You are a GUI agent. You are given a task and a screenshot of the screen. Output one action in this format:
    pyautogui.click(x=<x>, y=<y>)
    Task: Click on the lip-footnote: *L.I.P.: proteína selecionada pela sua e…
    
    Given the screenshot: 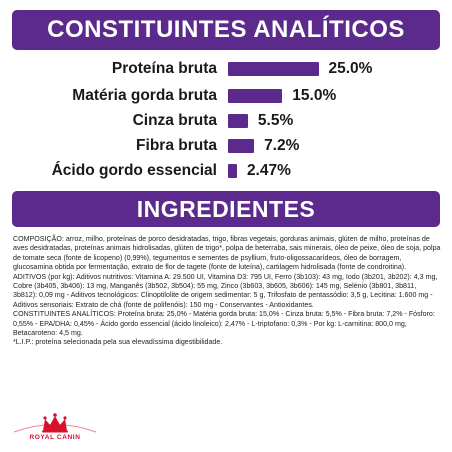 What is the action you would take?
    pyautogui.click(x=118, y=342)
    